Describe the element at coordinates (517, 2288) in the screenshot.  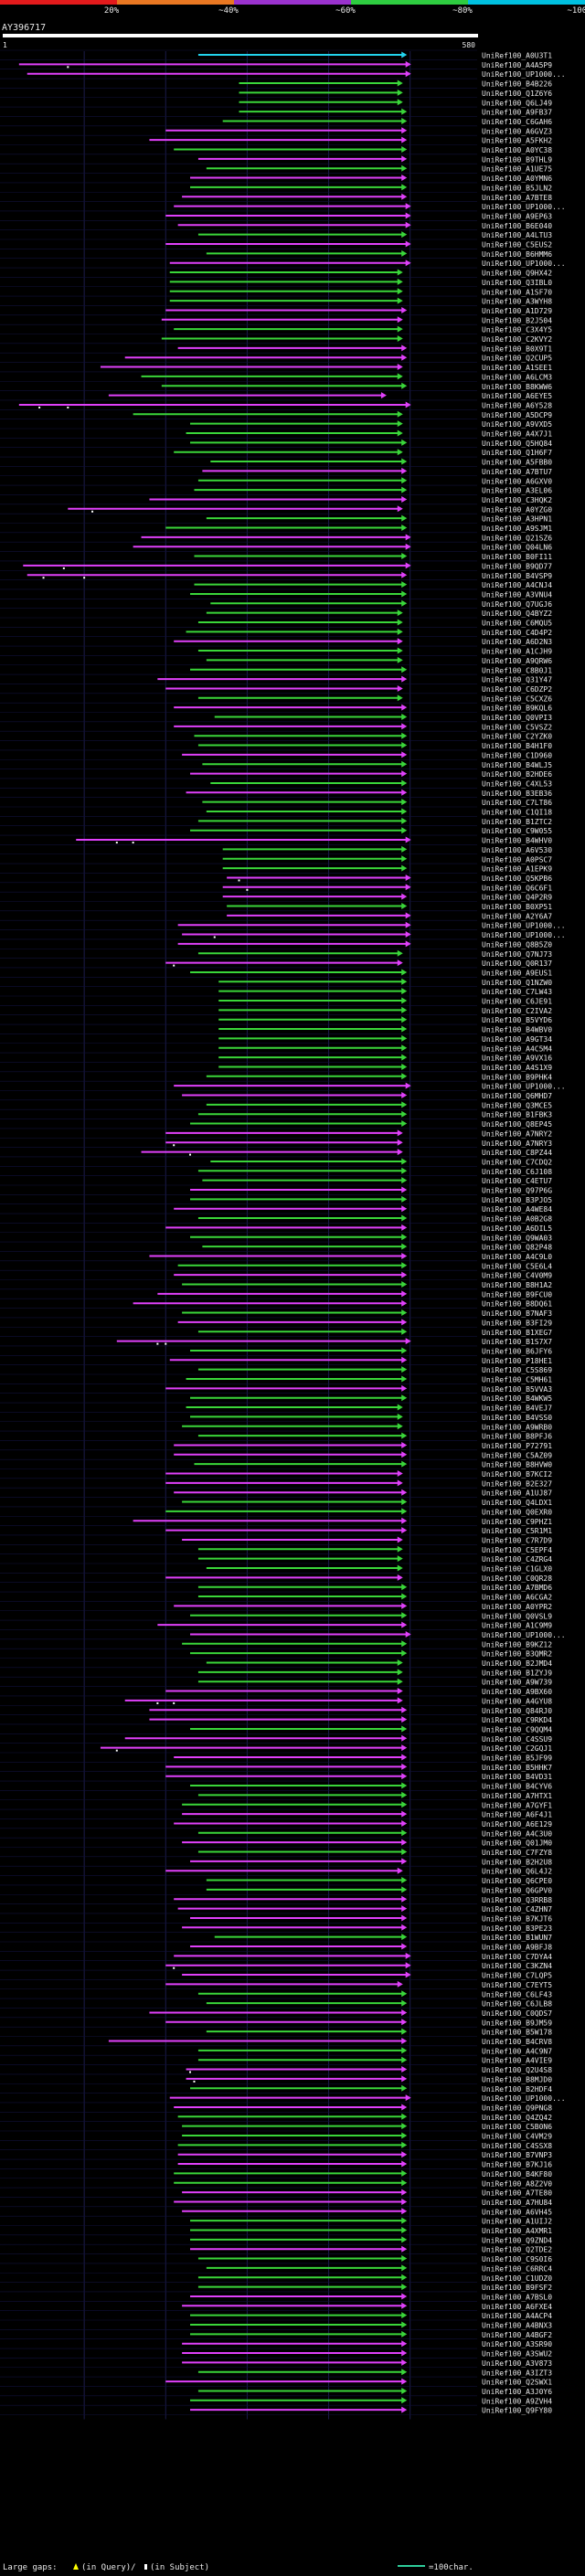
I see `hit-label: UniRef100_B9FSF2` at that location.